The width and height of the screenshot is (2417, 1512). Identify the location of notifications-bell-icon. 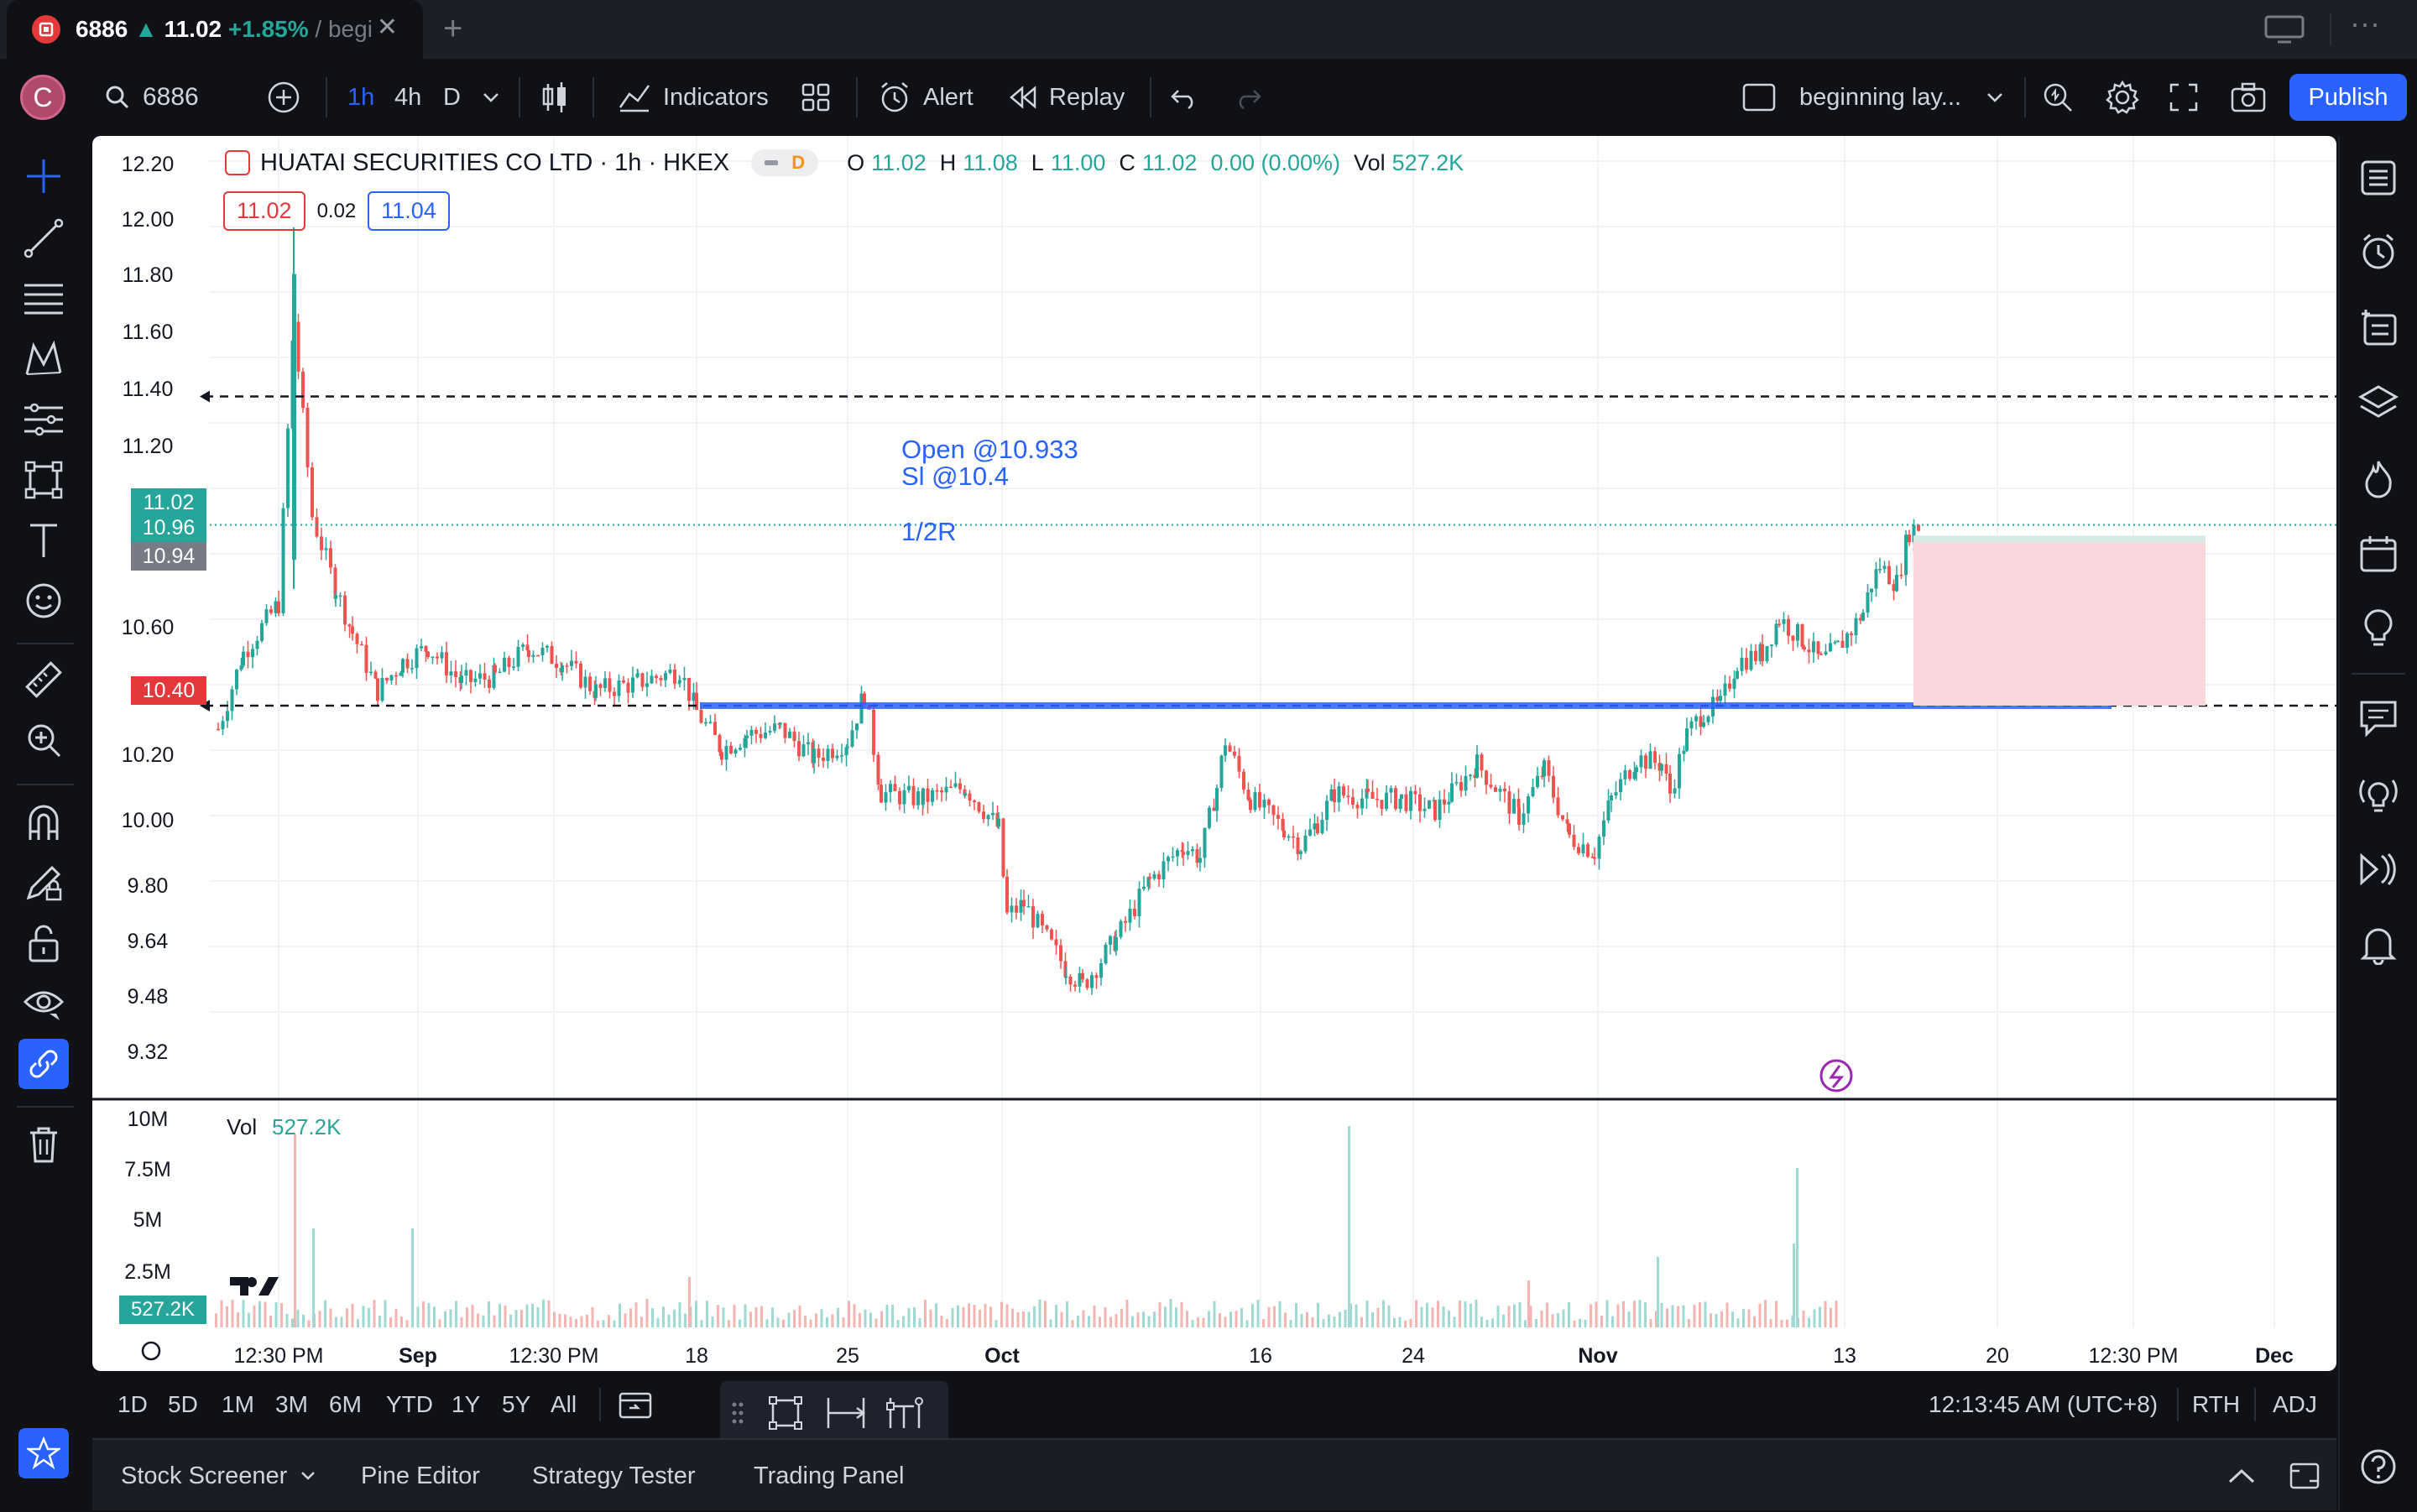
(2378, 945).